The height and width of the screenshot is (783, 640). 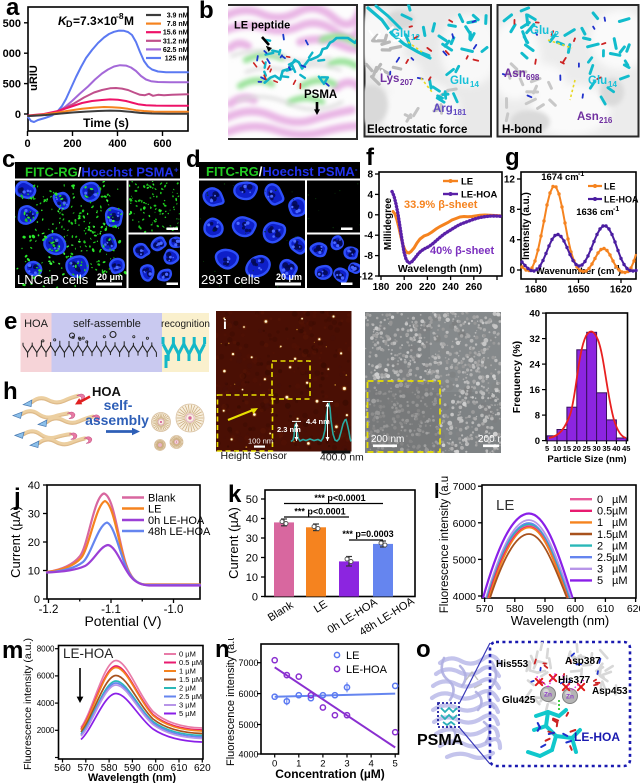 What do you see at coordinates (117, 420) in the screenshot?
I see `svg-text: assembly` at bounding box center [117, 420].